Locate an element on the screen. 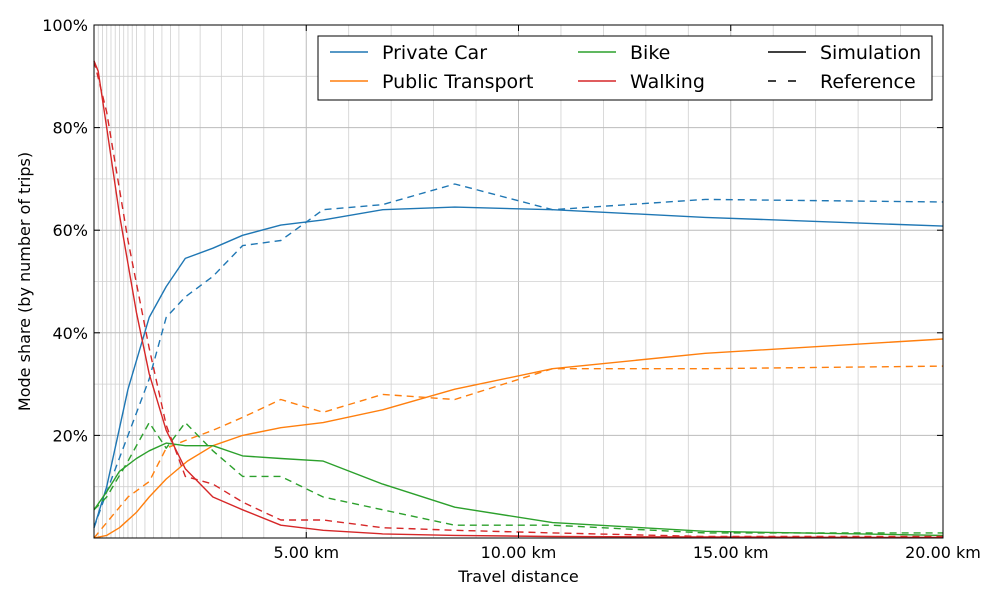  x-tick-label: 15.00 km is located at coordinates (731, 552).